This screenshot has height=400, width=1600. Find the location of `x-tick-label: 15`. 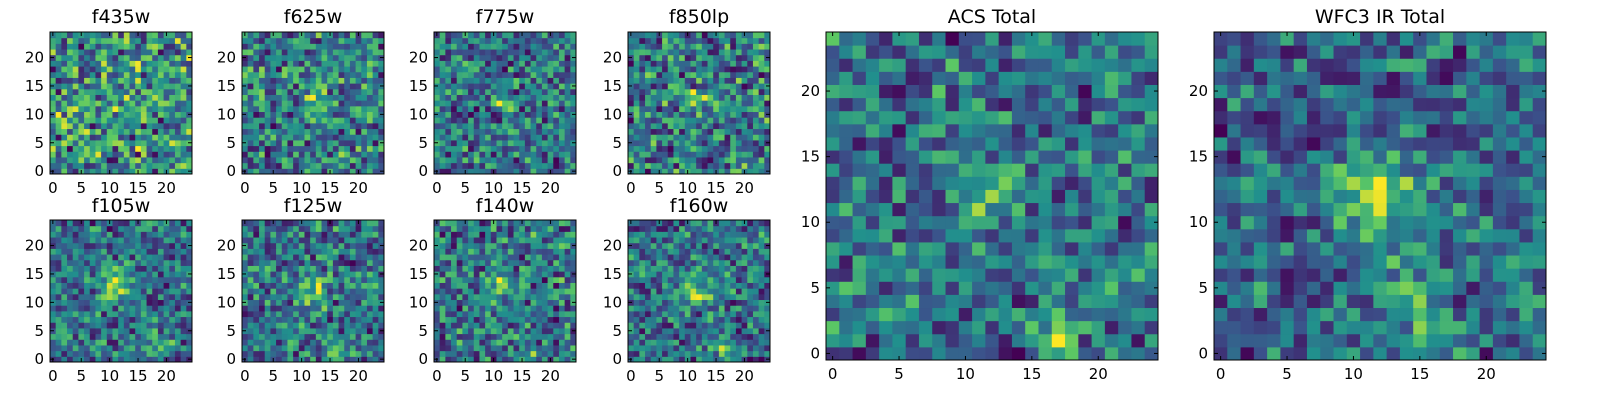

x-tick-label: 15 is located at coordinates (329, 376).